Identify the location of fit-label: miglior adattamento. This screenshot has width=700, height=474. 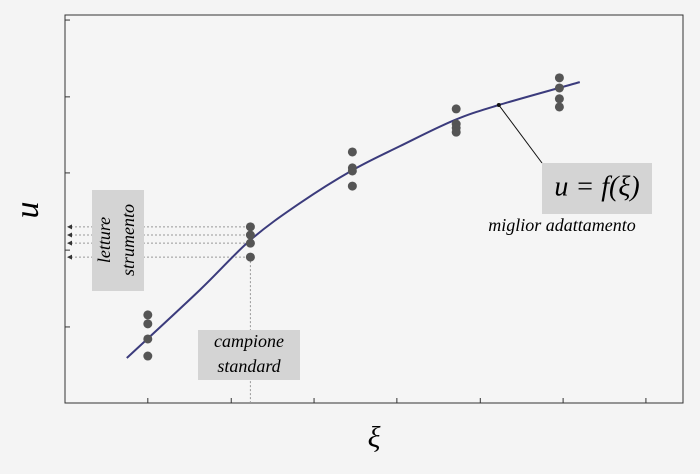
(562, 225).